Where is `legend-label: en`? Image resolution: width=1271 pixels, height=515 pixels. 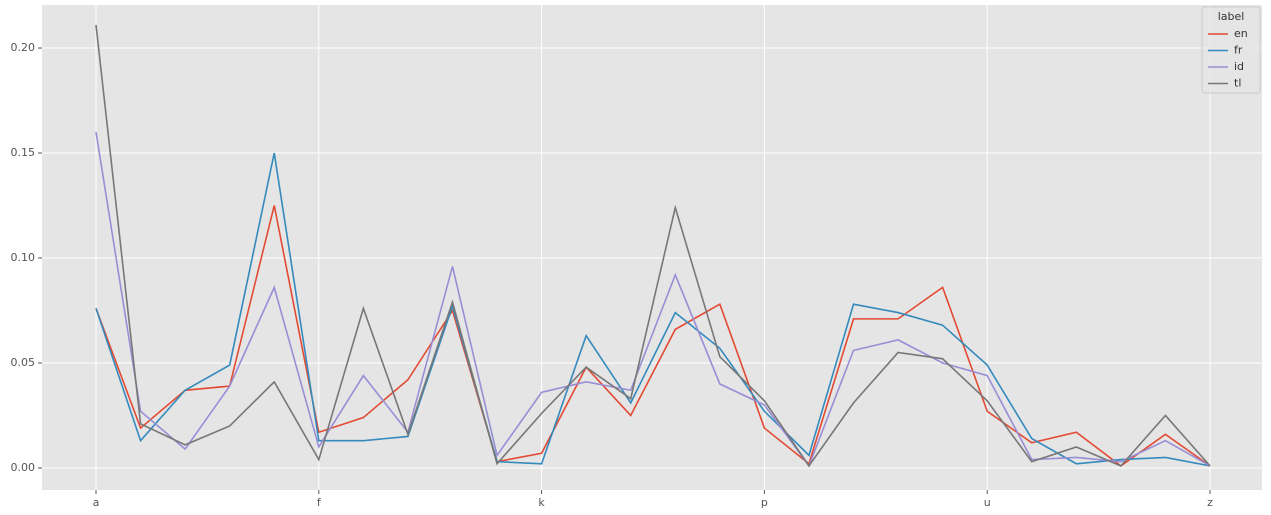
legend-label: en is located at coordinates (1241, 33).